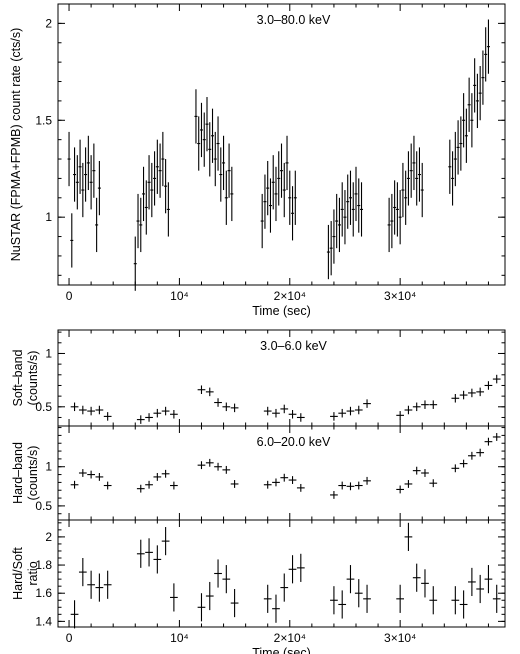 Image resolution: width=520 pixels, height=654 pixels. Describe the element at coordinates (179, 296) in the screenshot. I see `x-tick-label: 10⁴` at that location.